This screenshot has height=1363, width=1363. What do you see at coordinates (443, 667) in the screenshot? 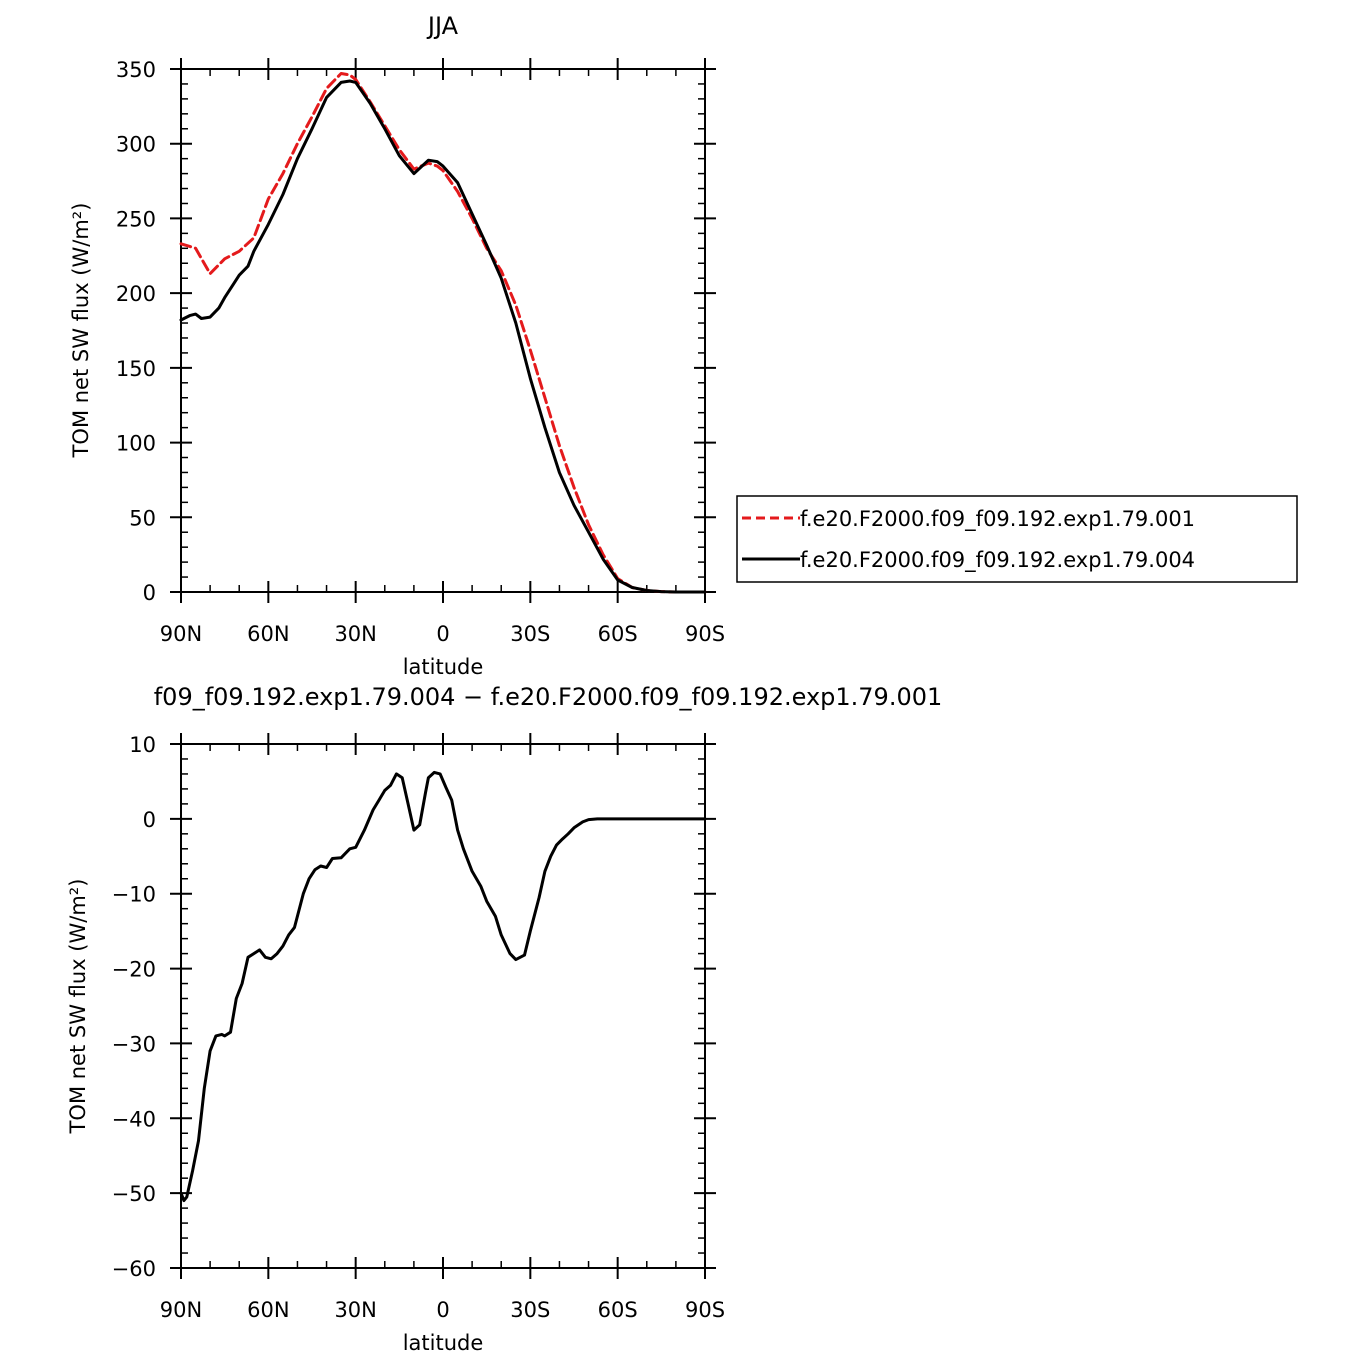
I see `top-x-axis-label: latitude` at bounding box center [443, 667].